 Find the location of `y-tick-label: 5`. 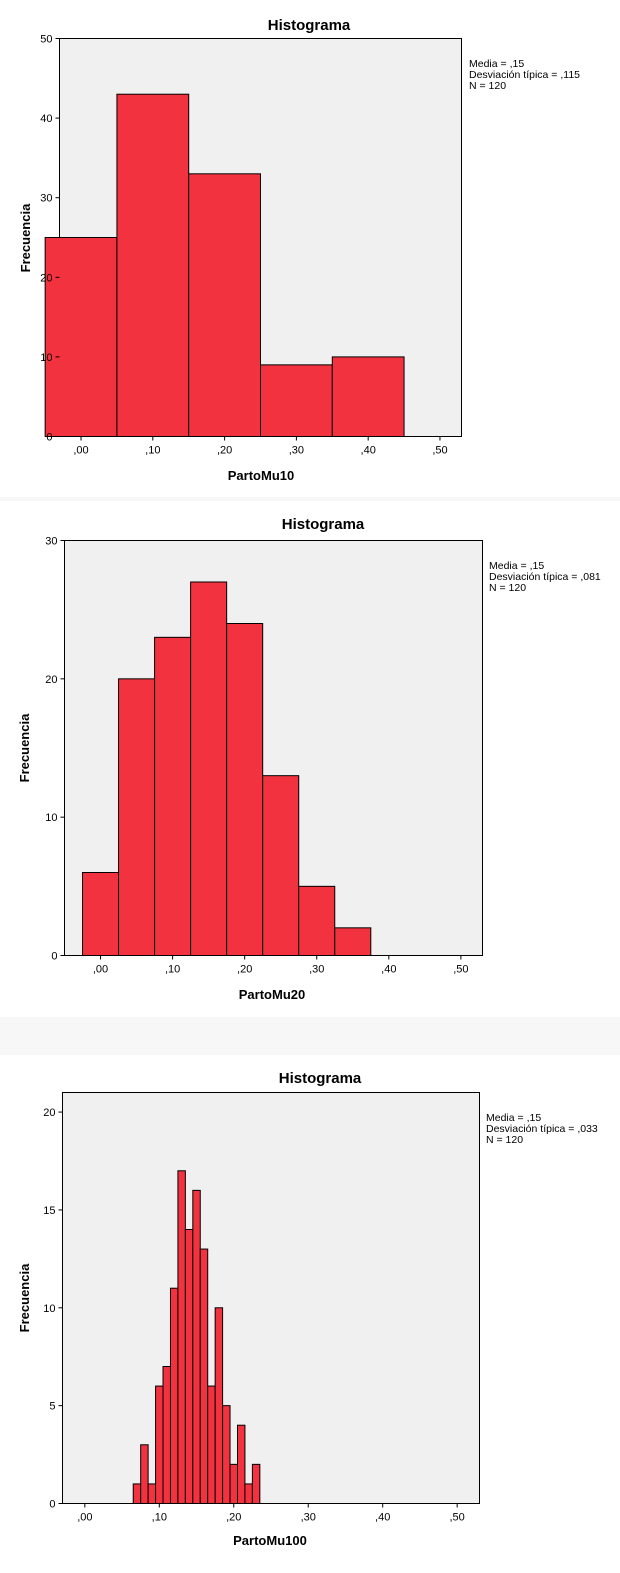

y-tick-label: 5 is located at coordinates (52, 1407).